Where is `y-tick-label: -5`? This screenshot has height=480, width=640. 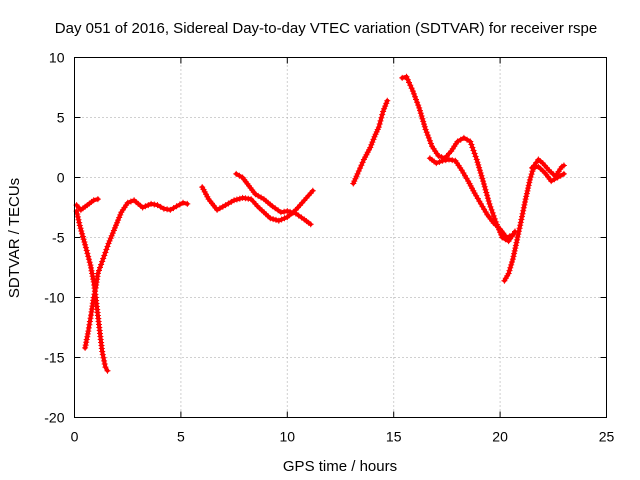
y-tick-label: -5 is located at coordinates (58, 238).